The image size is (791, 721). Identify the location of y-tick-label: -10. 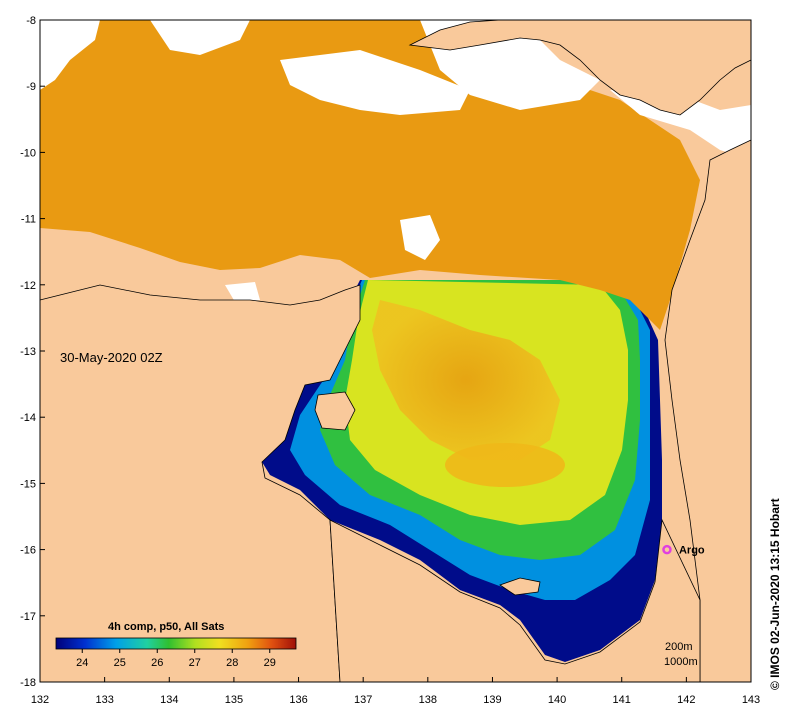
(28, 153).